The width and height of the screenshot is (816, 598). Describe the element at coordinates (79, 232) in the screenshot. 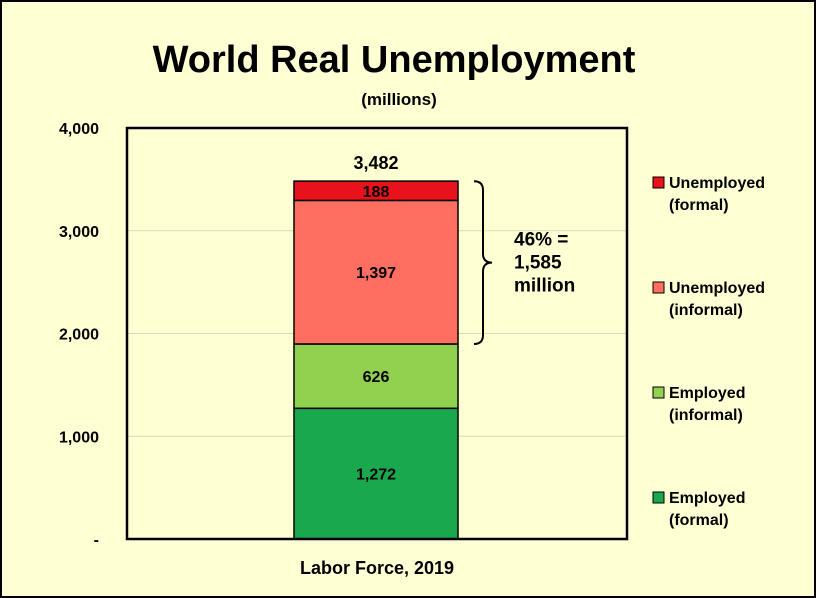

I see `y-tick-label: 3,000` at that location.